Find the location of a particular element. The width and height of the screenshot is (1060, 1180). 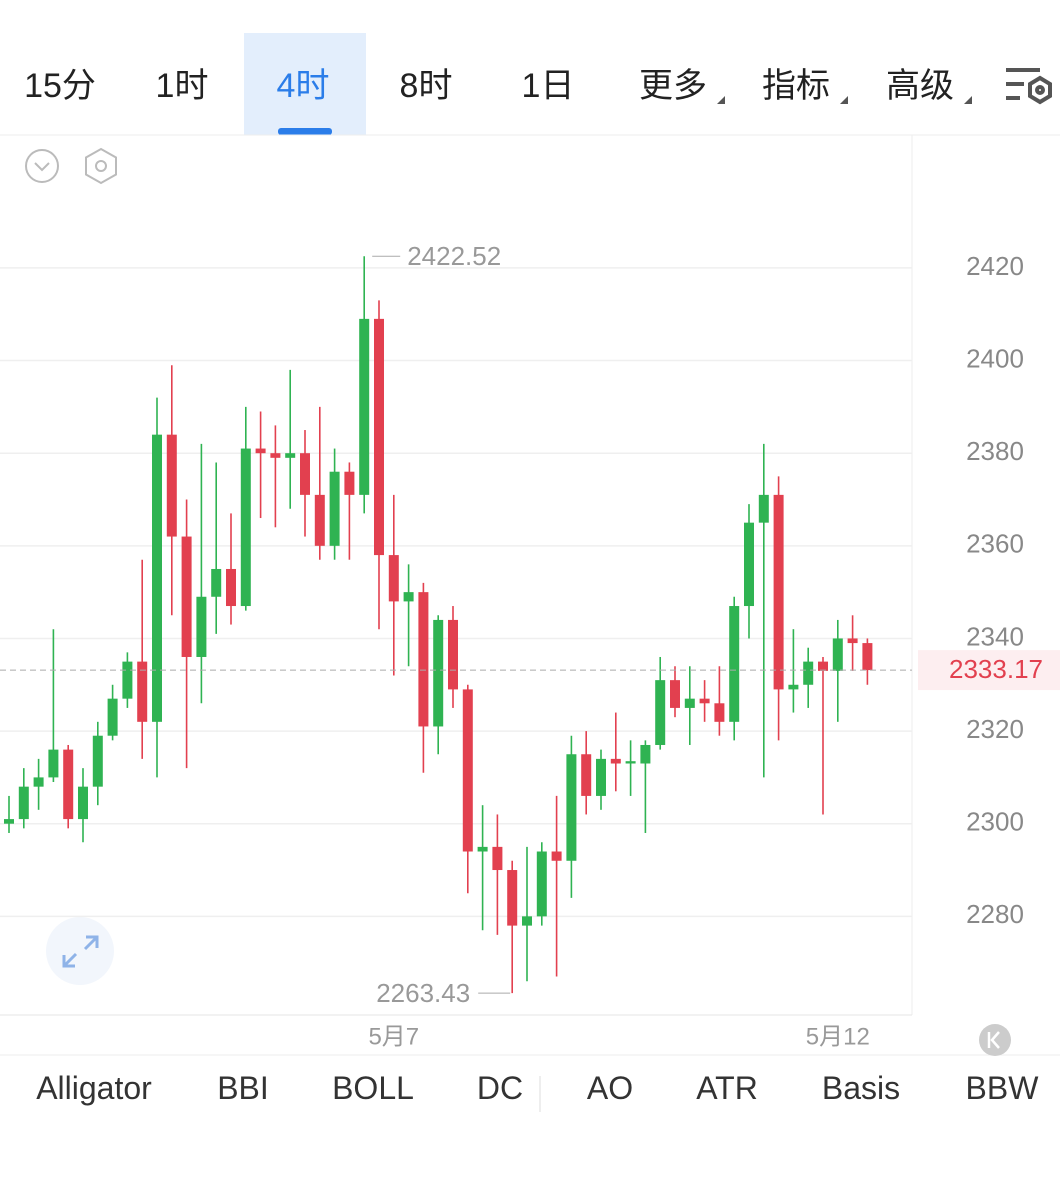

expand-icon is located at coordinates (80, 951).